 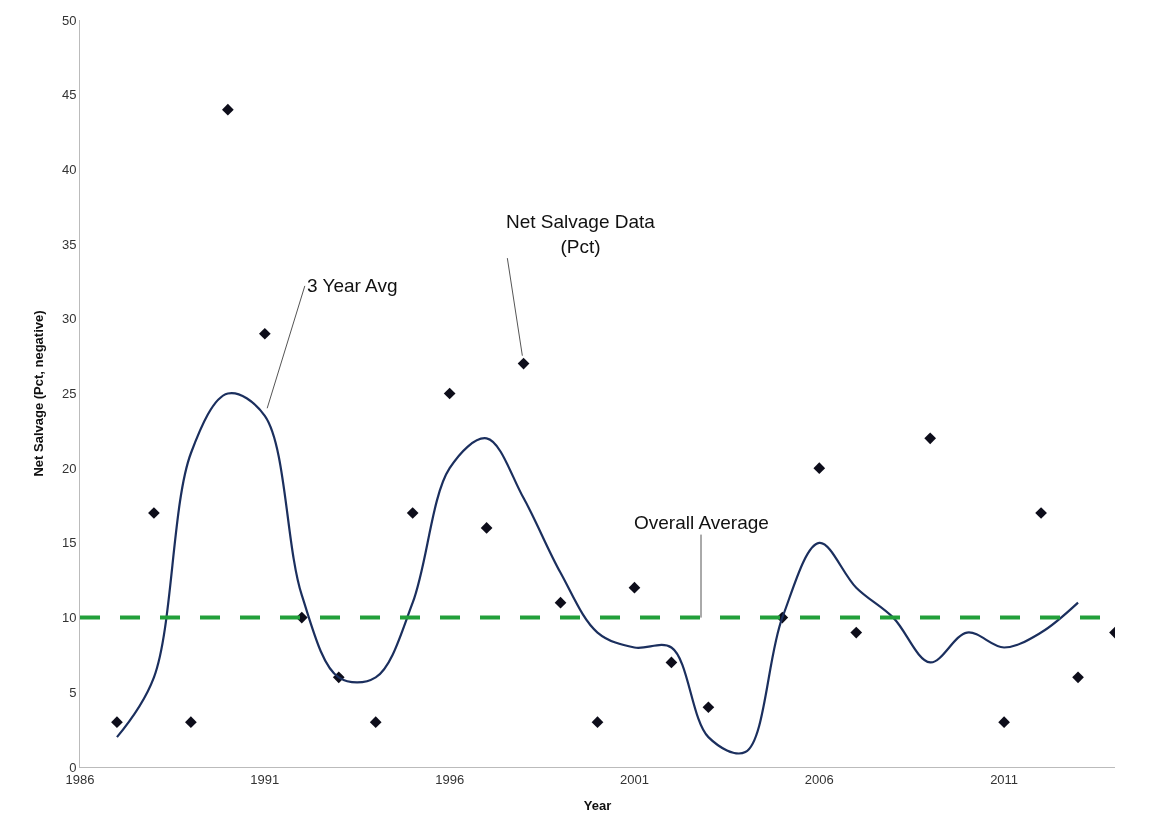 I want to click on y-tick-label: 5, so click(x=73, y=692).